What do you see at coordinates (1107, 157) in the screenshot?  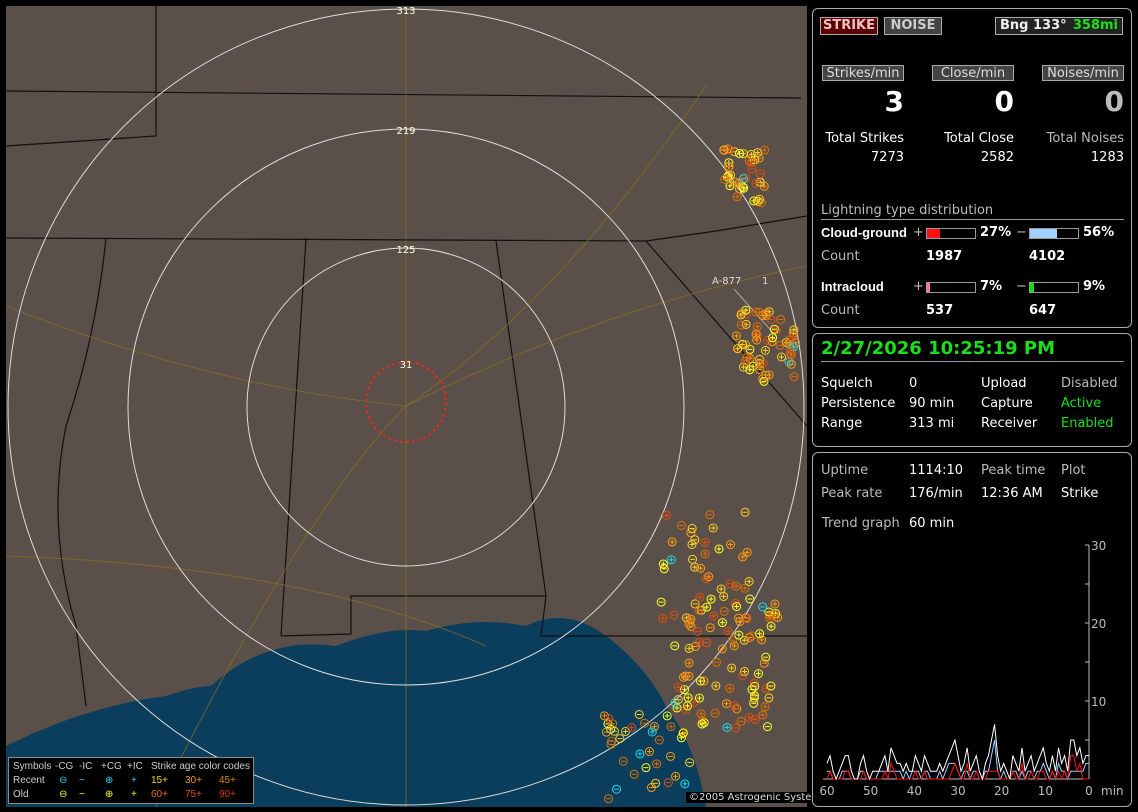 I see `total-noises-value: 1283` at bounding box center [1107, 157].